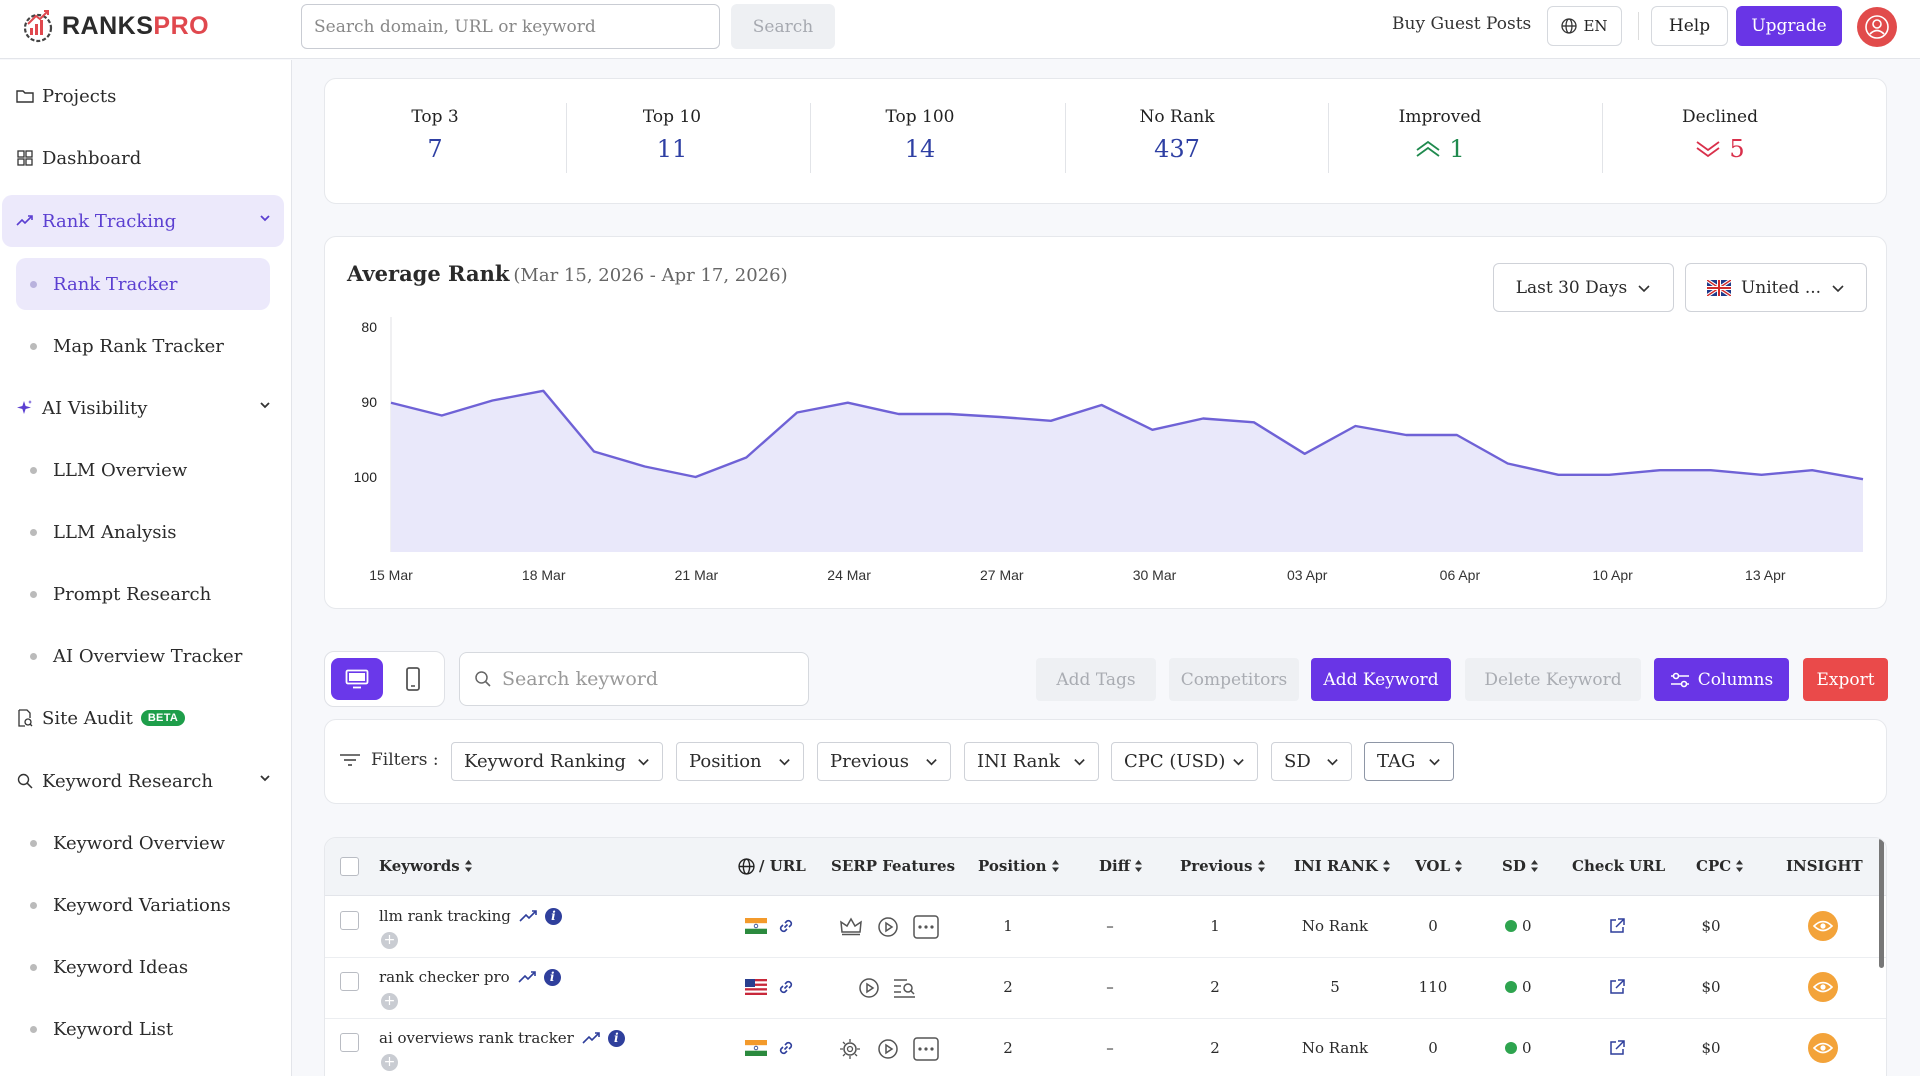  What do you see at coordinates (1439, 866) in the screenshot?
I see `col-vol: VOL` at bounding box center [1439, 866].